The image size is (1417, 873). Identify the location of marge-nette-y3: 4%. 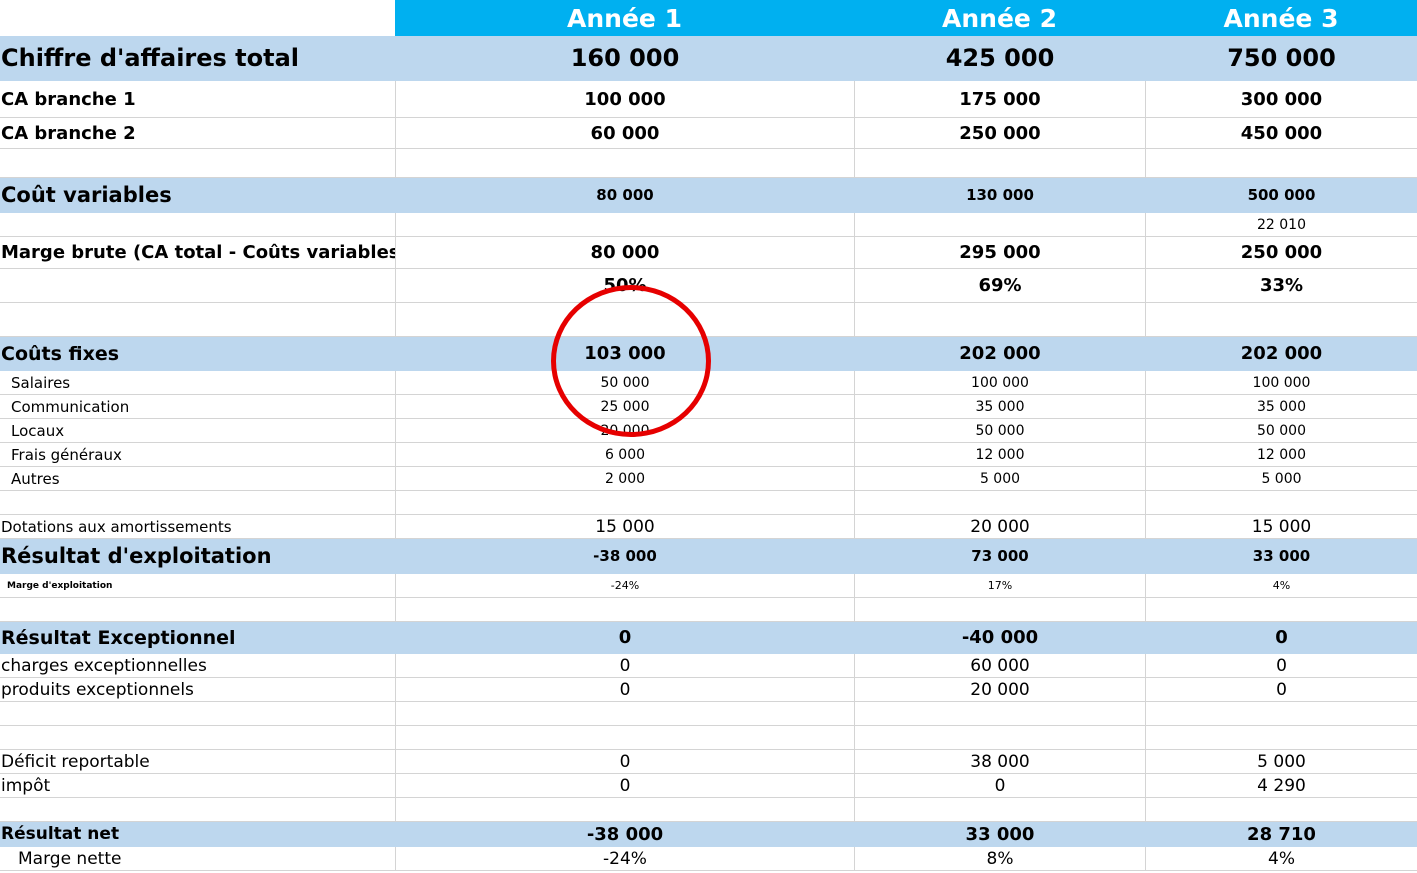
(1281, 858).